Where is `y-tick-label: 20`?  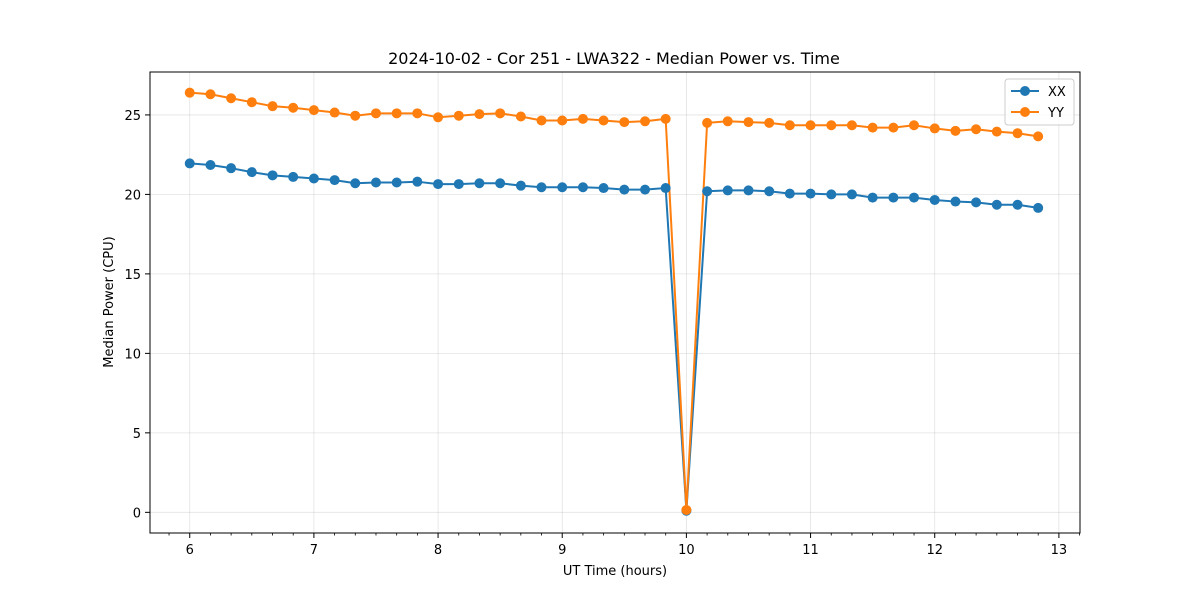 y-tick-label: 20 is located at coordinates (132, 195).